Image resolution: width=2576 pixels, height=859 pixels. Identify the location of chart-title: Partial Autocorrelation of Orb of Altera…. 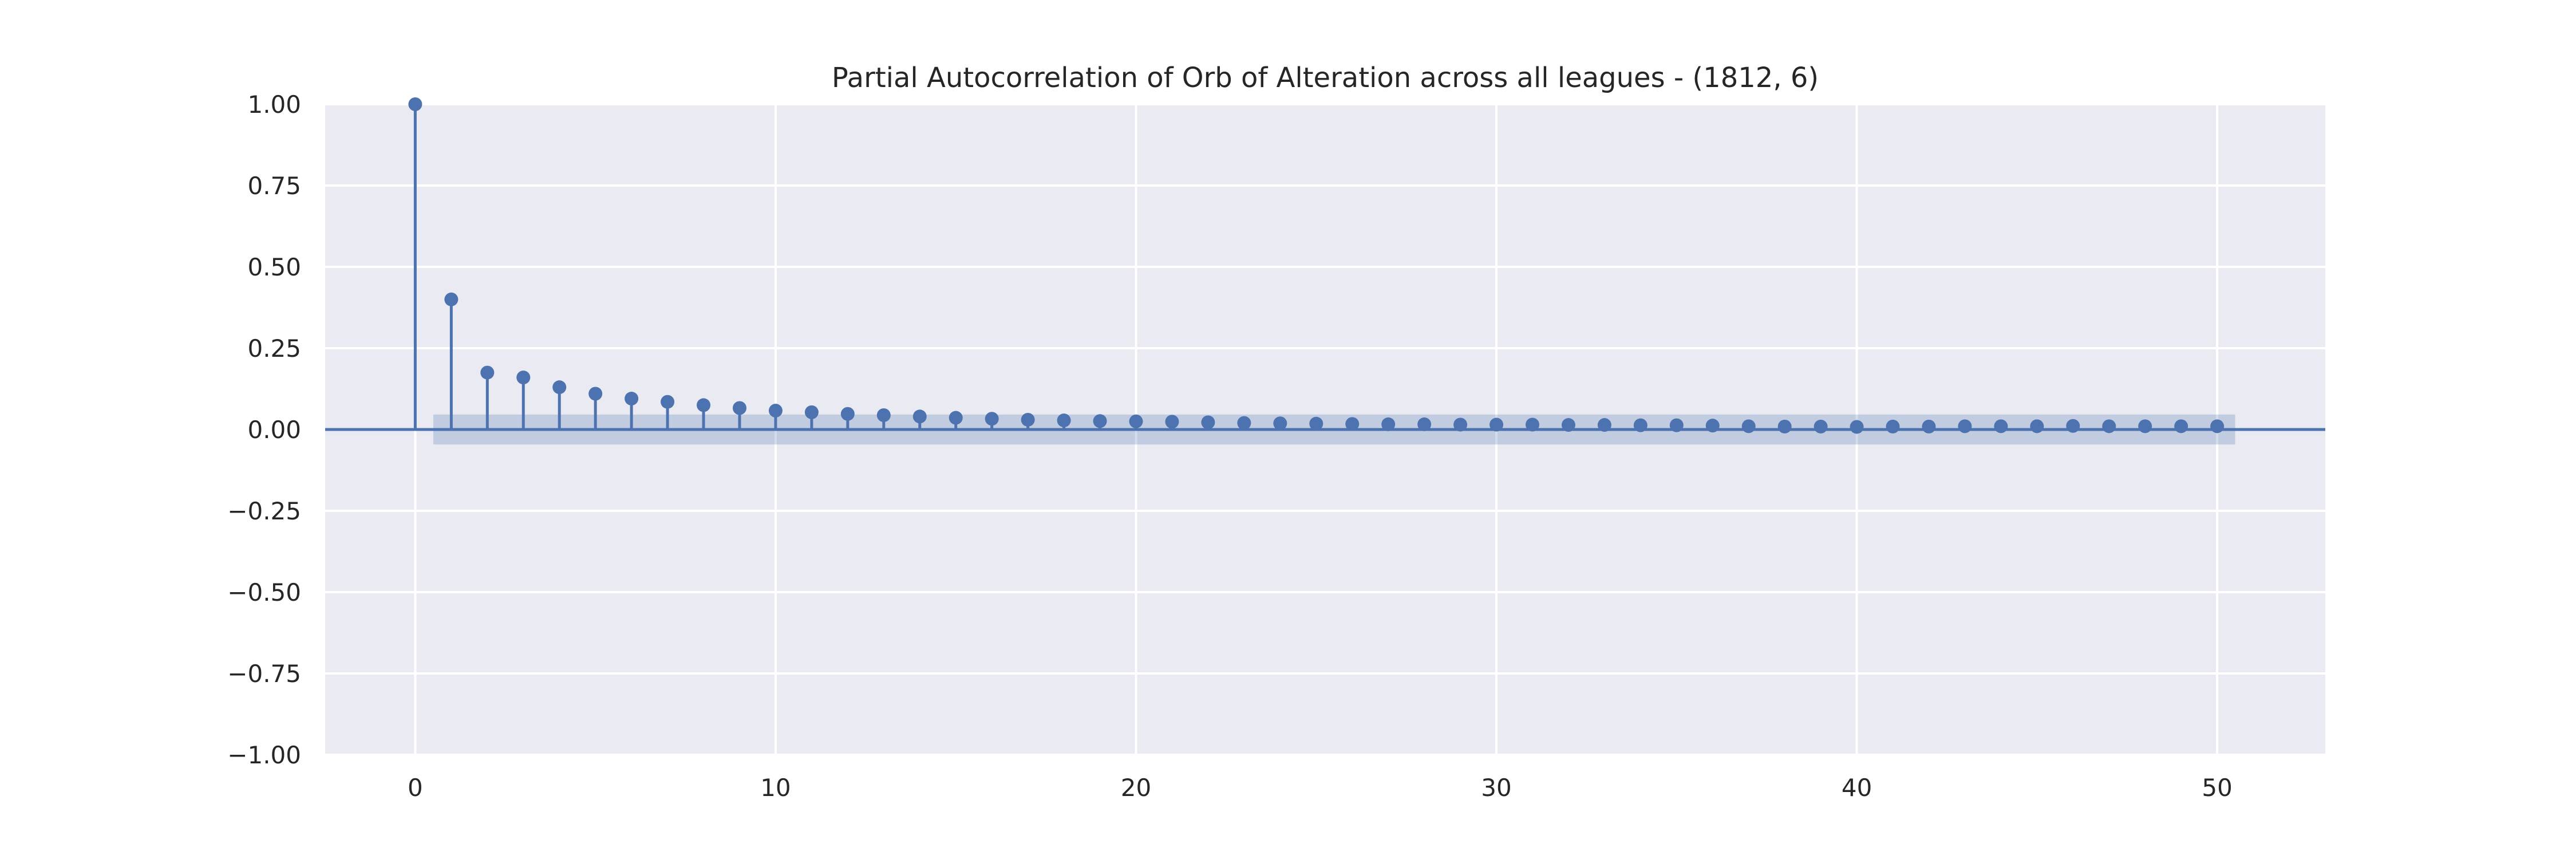
(1325, 78).